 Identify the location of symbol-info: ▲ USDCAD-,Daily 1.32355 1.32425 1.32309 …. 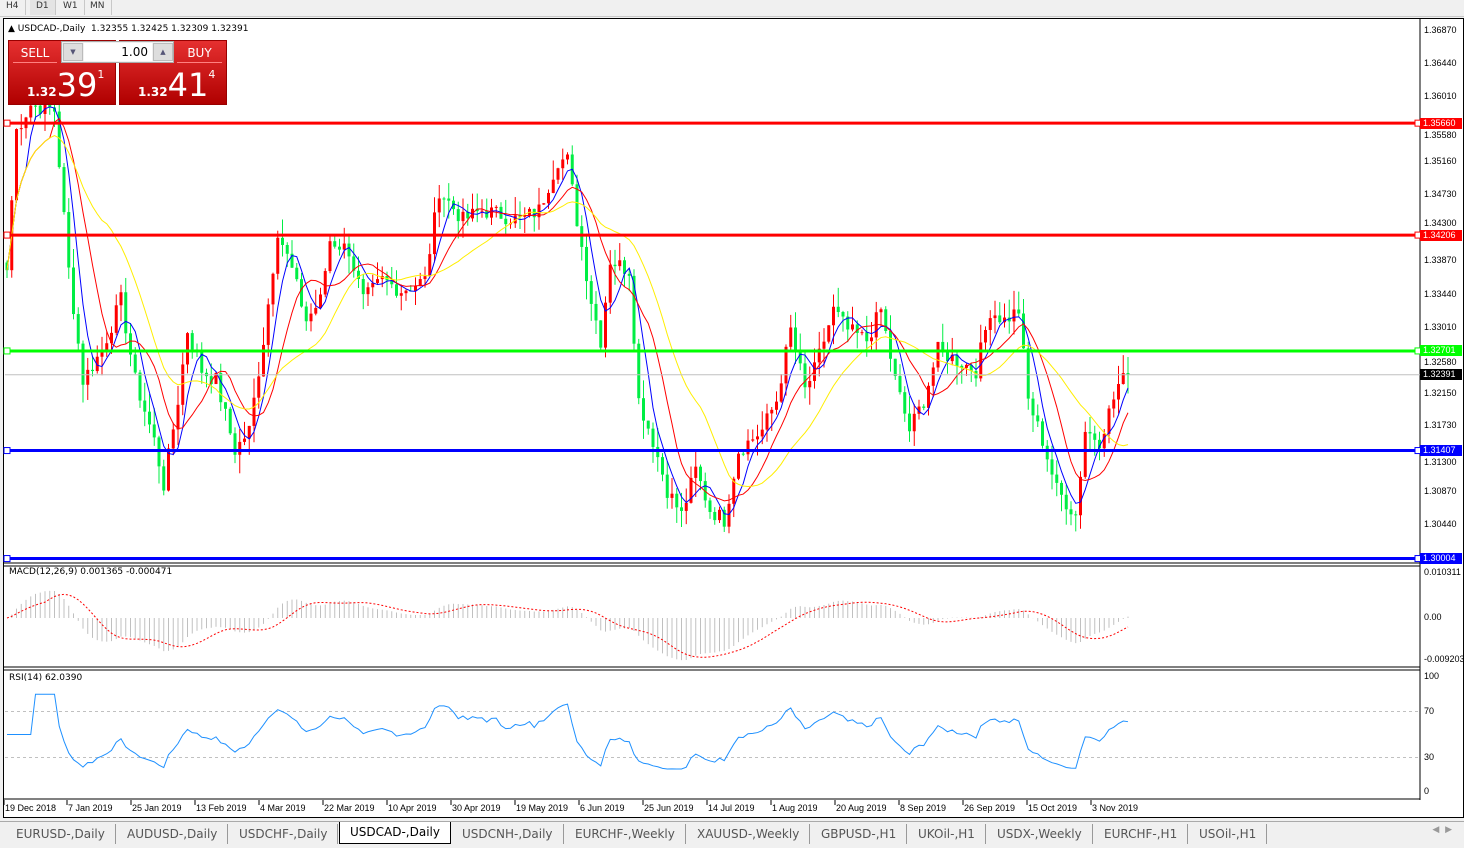
(128, 29).